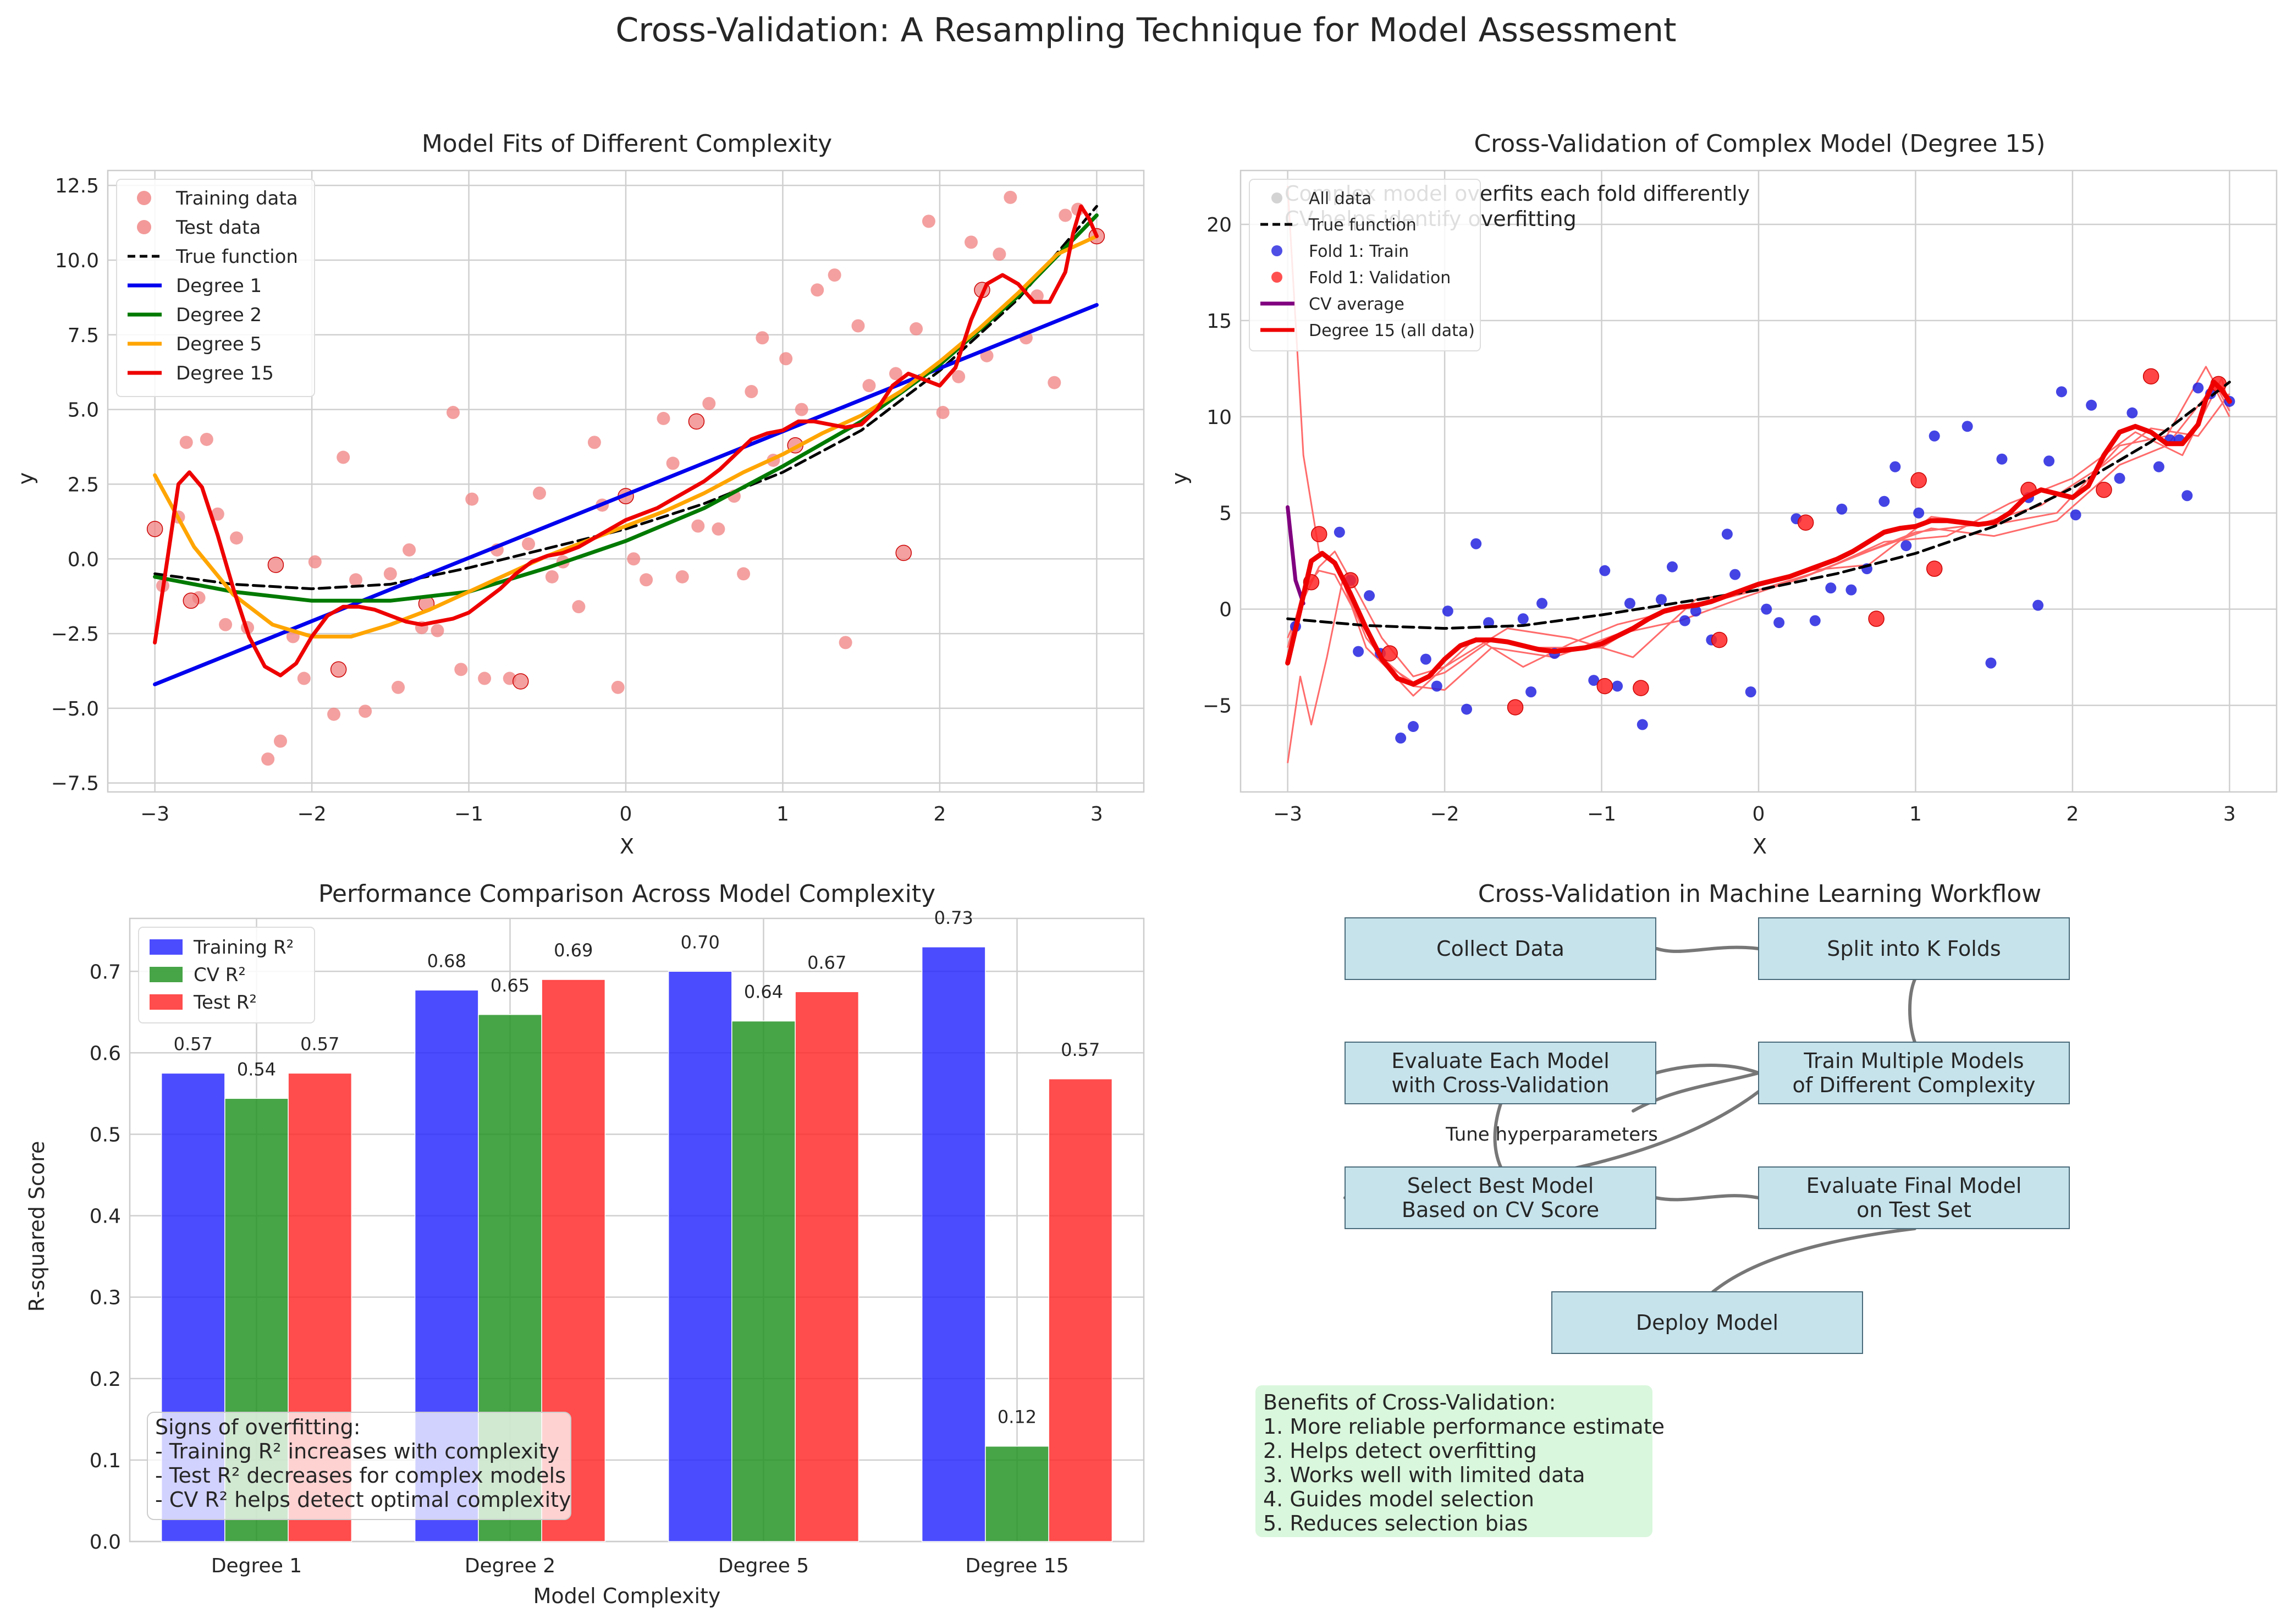 This screenshot has height=1624, width=2292. What do you see at coordinates (1915, 814) in the screenshot?
I see `cv-xtick-label: 1` at bounding box center [1915, 814].